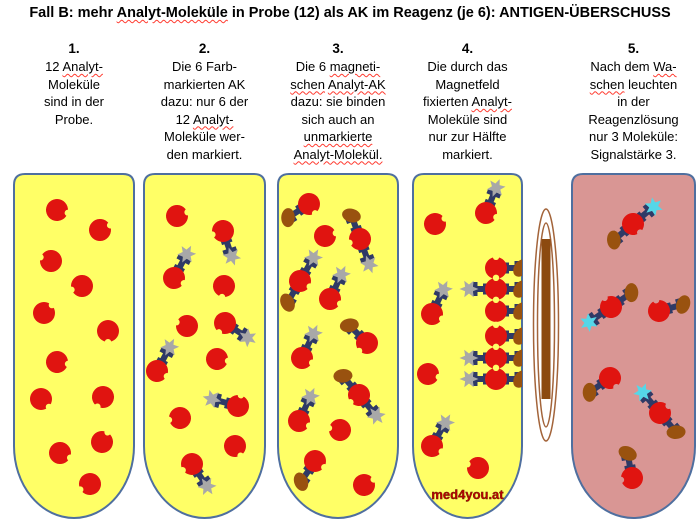  I want to click on glow-star-icon, so click(589, 322).